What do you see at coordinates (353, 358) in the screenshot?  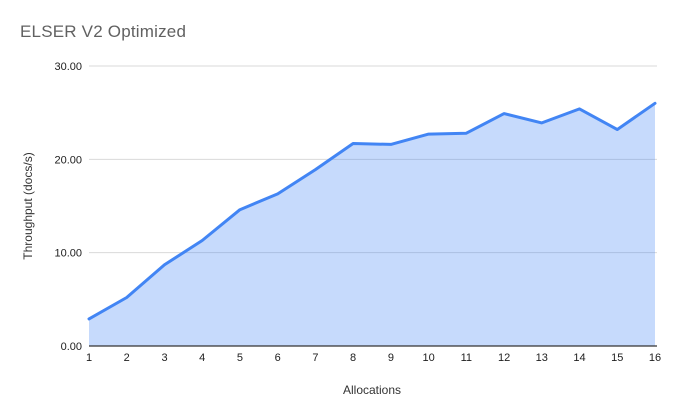 I see `x-tick-label: 8` at bounding box center [353, 358].